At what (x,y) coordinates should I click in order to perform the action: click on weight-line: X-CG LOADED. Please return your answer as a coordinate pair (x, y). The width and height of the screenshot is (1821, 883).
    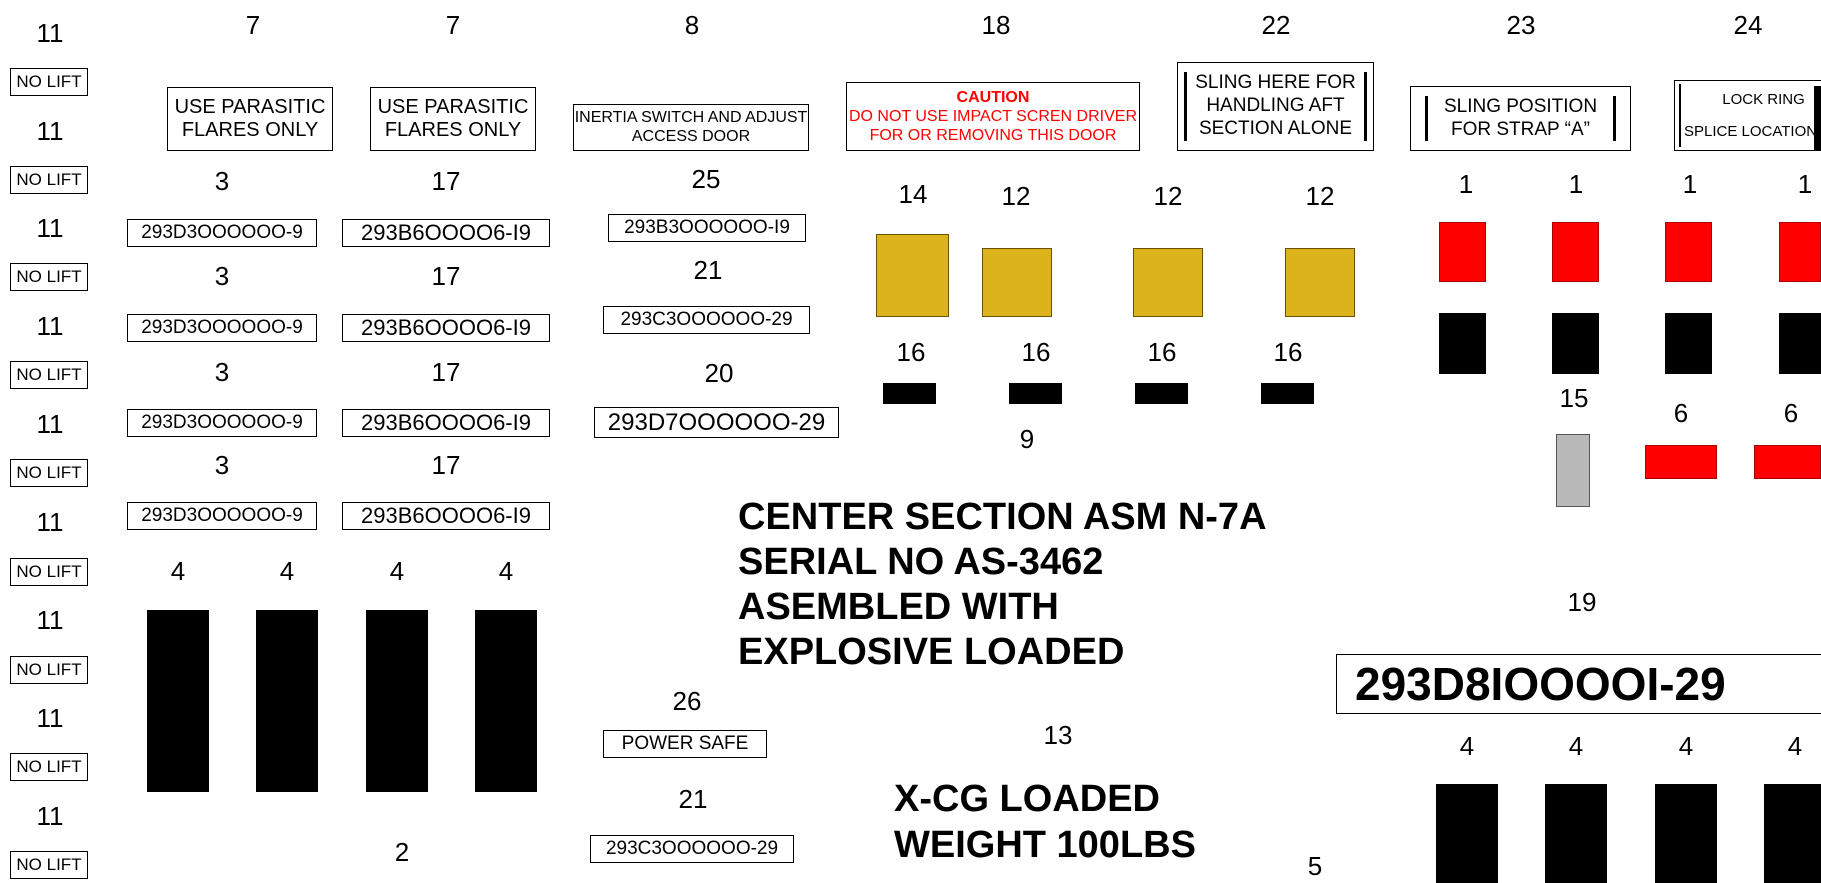
    Looking at the image, I should click on (1027, 799).